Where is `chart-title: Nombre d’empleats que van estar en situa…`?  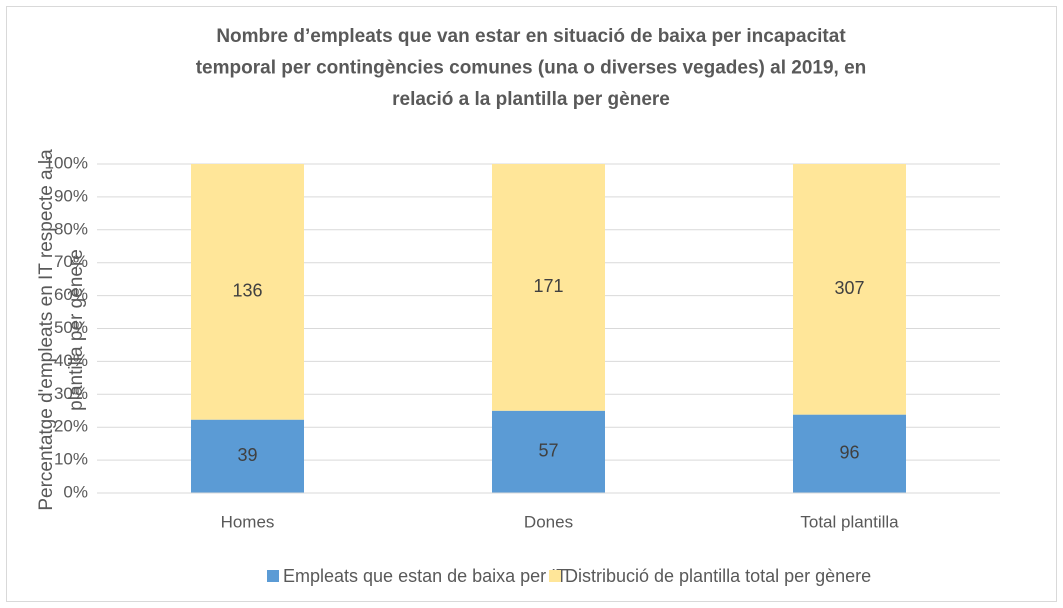 chart-title: Nombre d’empleats que van estar en situa… is located at coordinates (531, 36).